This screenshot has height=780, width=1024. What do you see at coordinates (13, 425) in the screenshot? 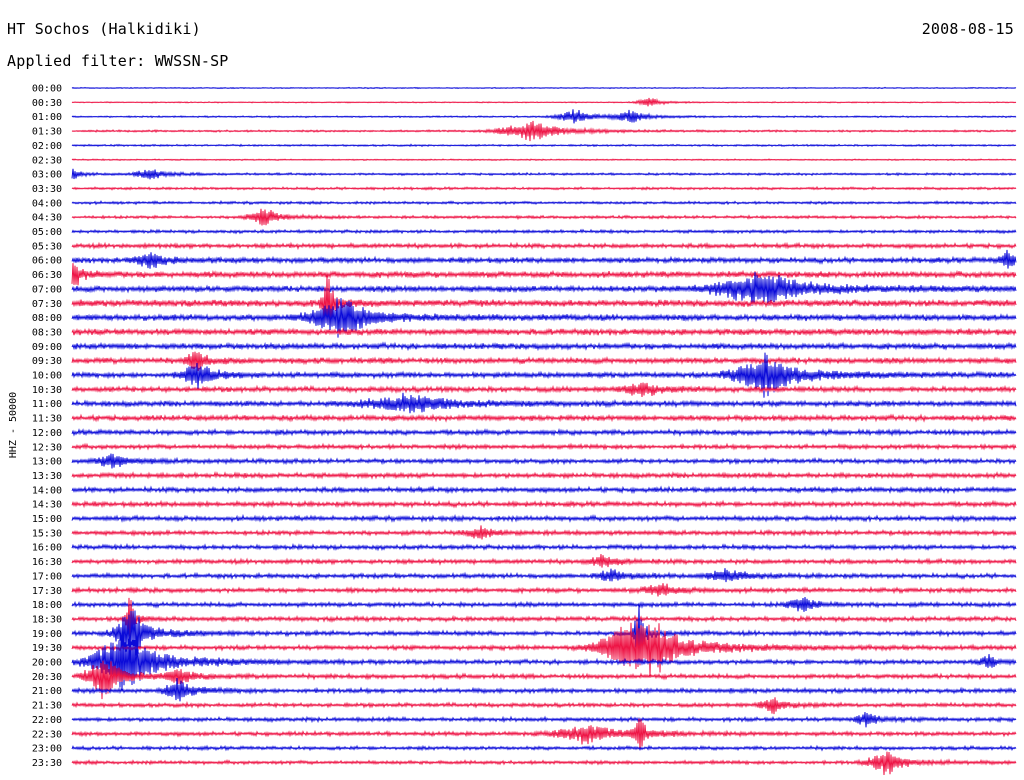
I see `y-axis-label: HHZ - 50000` at bounding box center [13, 425].